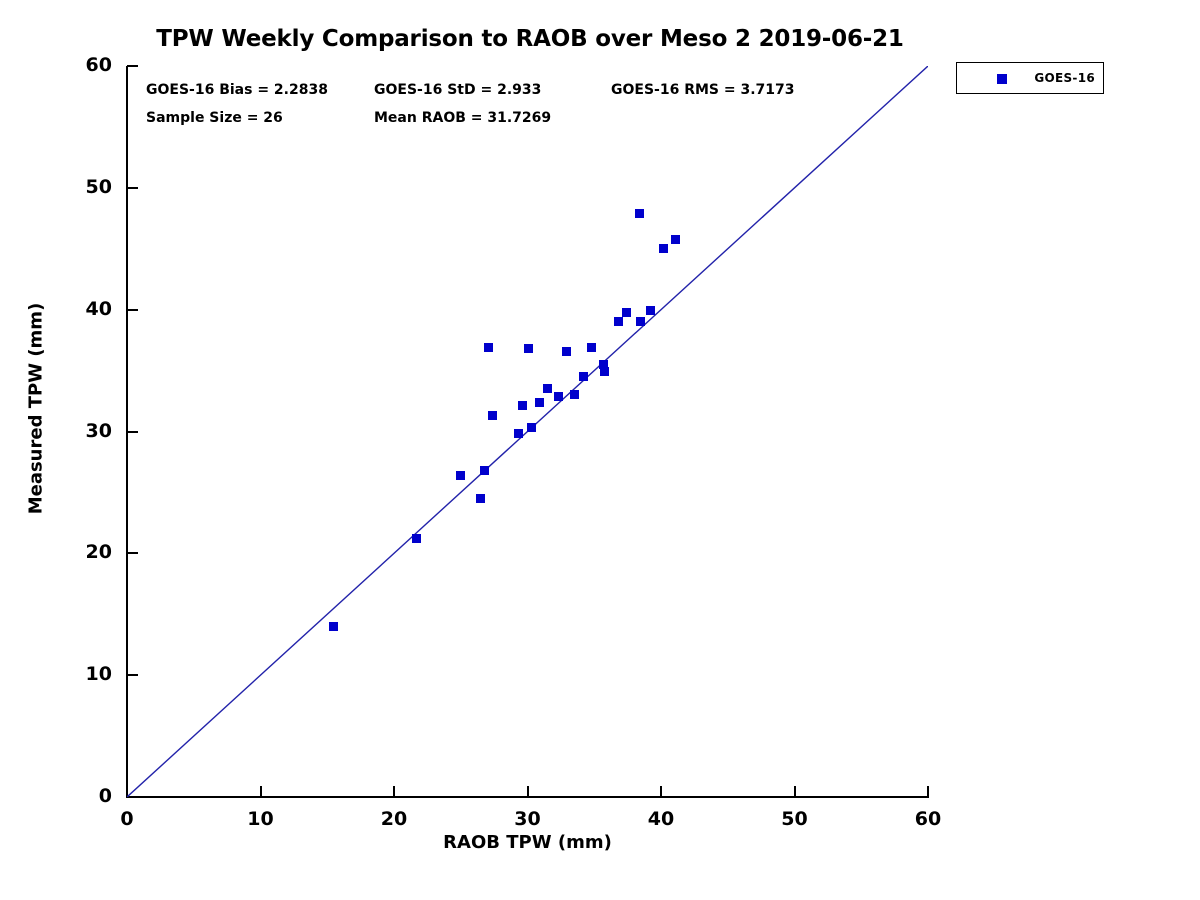 The height and width of the screenshot is (900, 1200). I want to click on x-tick-label-60: 60, so click(928, 819).